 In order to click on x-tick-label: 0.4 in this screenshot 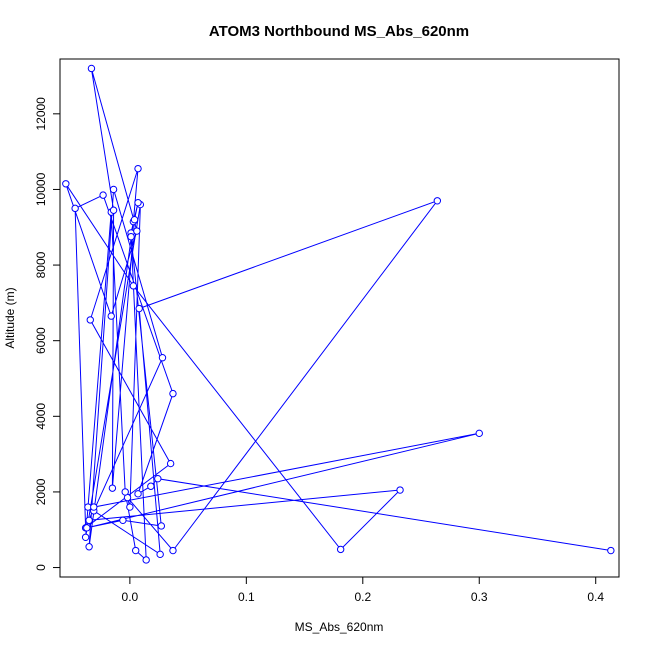, I will do `click(595, 597)`.